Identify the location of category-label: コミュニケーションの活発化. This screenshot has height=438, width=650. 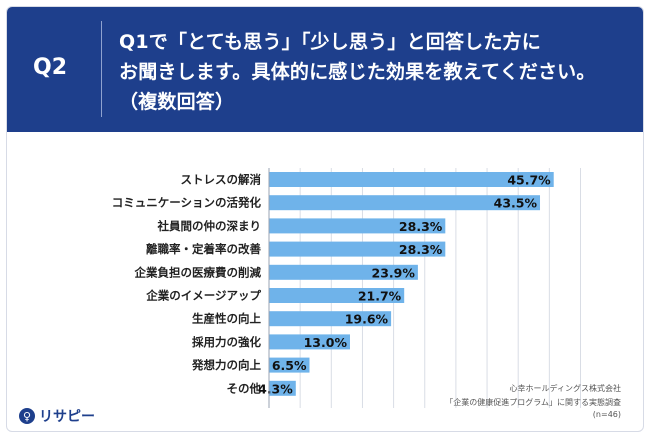
(187, 203).